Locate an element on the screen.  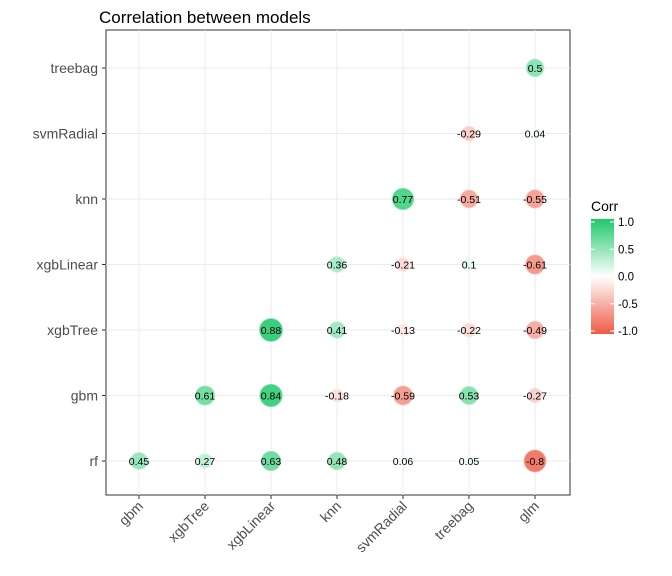
corr-circle-knn-treebag is located at coordinates (469, 199).